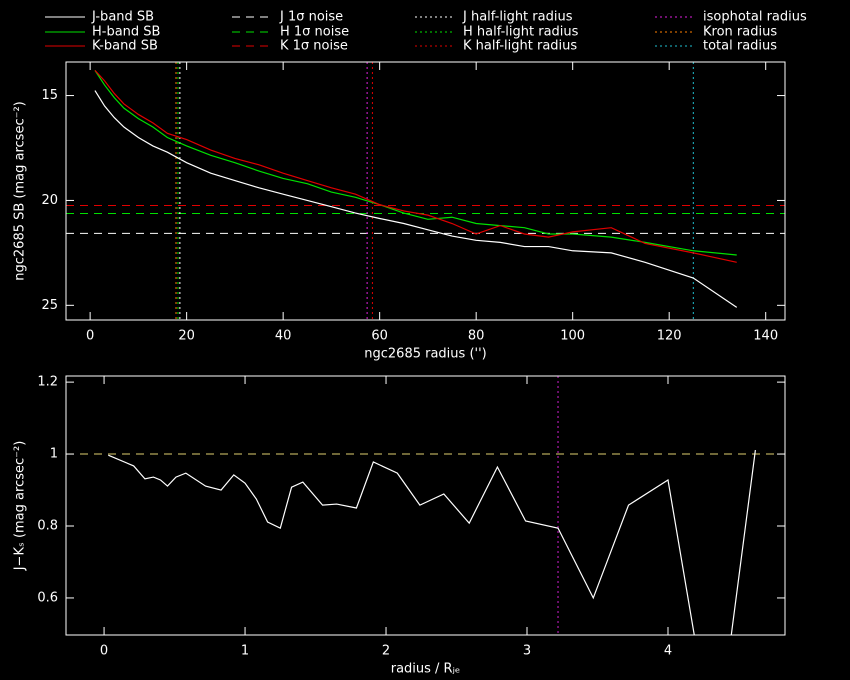  What do you see at coordinates (49, 305) in the screenshot?
I see `y-tick-label: 25` at bounding box center [49, 305].